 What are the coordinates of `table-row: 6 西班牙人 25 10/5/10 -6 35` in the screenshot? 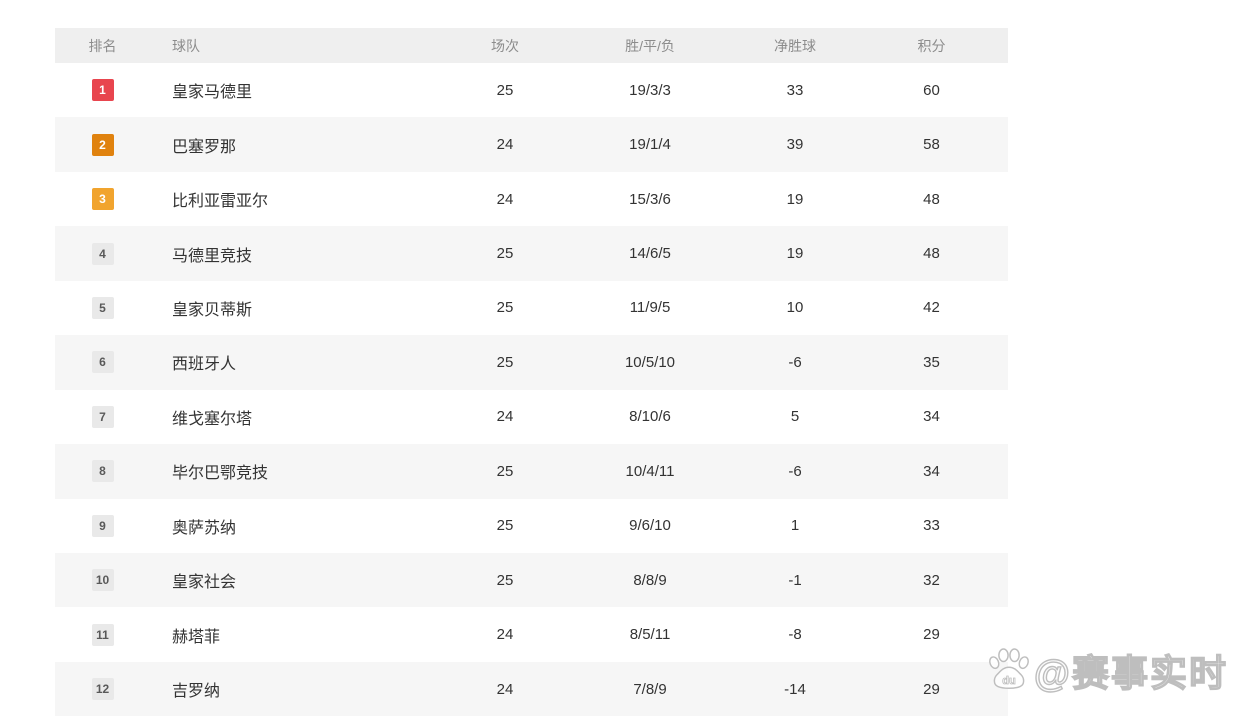 It's located at (531, 362).